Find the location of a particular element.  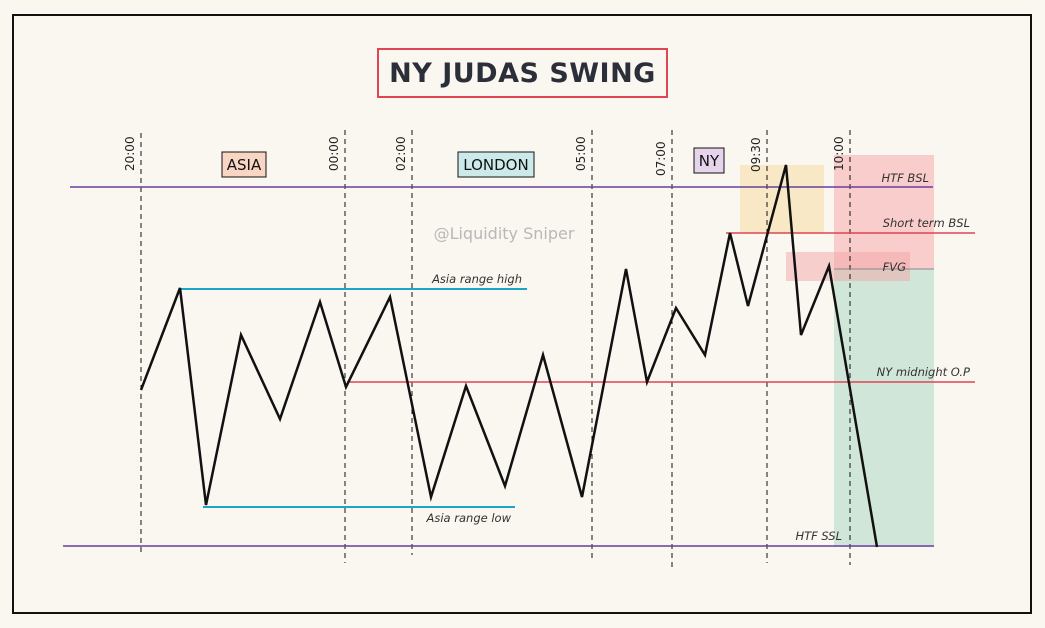

profit-zone is located at coordinates (884, 408).